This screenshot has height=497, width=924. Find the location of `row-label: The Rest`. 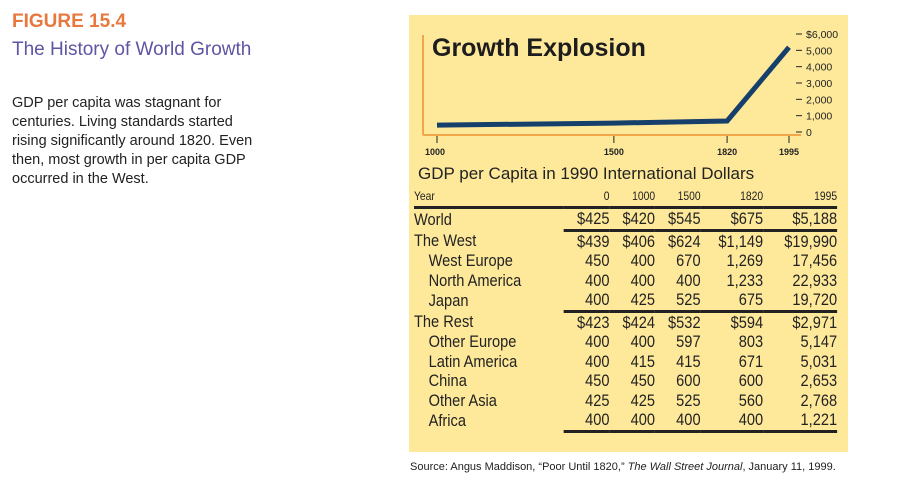

row-label: The Rest is located at coordinates (444, 321).